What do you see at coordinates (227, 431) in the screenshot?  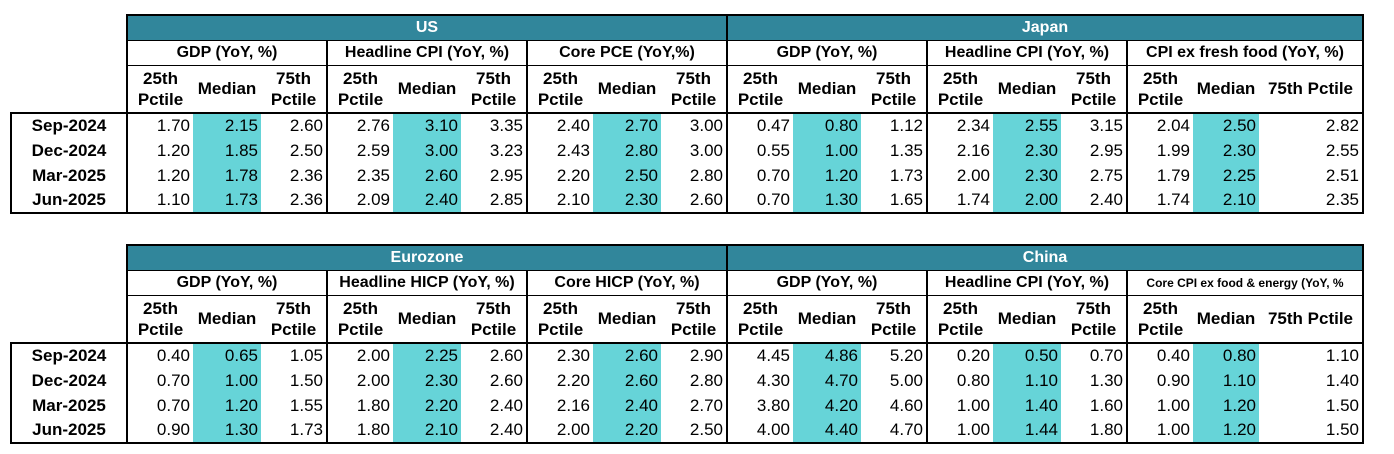 I see `median-value: 1.30` at bounding box center [227, 431].